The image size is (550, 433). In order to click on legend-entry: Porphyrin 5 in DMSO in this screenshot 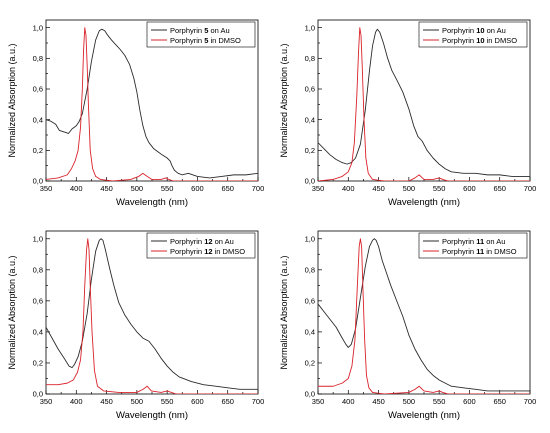, I will do `click(205, 40)`.